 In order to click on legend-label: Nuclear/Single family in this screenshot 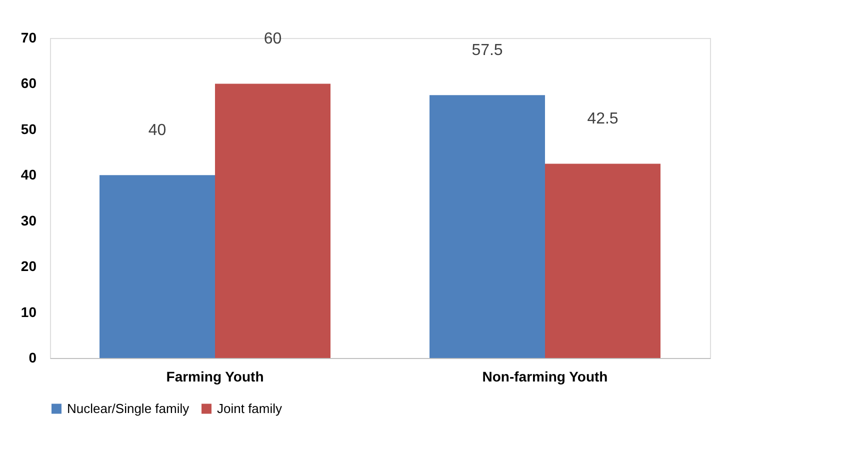, I will do `click(128, 408)`.